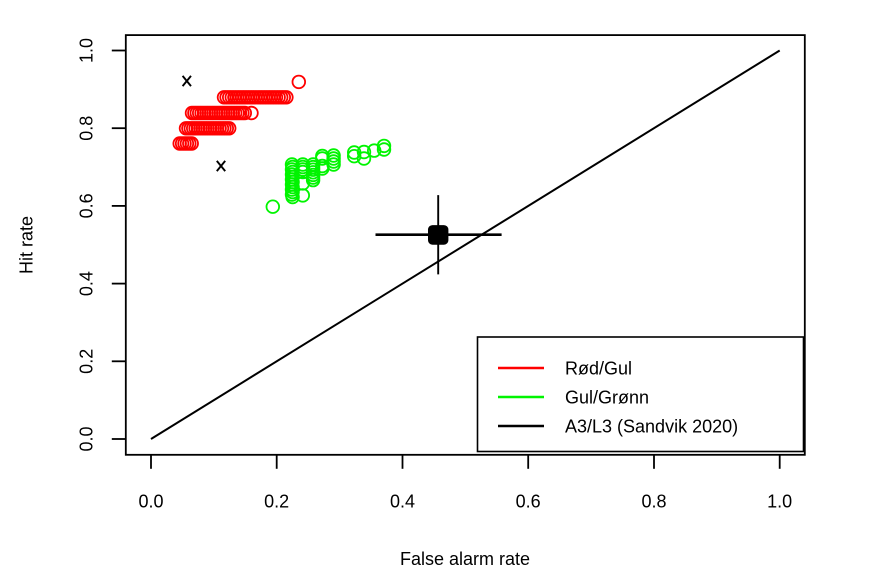 This screenshot has height=587, width=876. Describe the element at coordinates (651, 426) in the screenshot. I see `svg-text: A3/L3 (Sandvik 2020)` at that location.